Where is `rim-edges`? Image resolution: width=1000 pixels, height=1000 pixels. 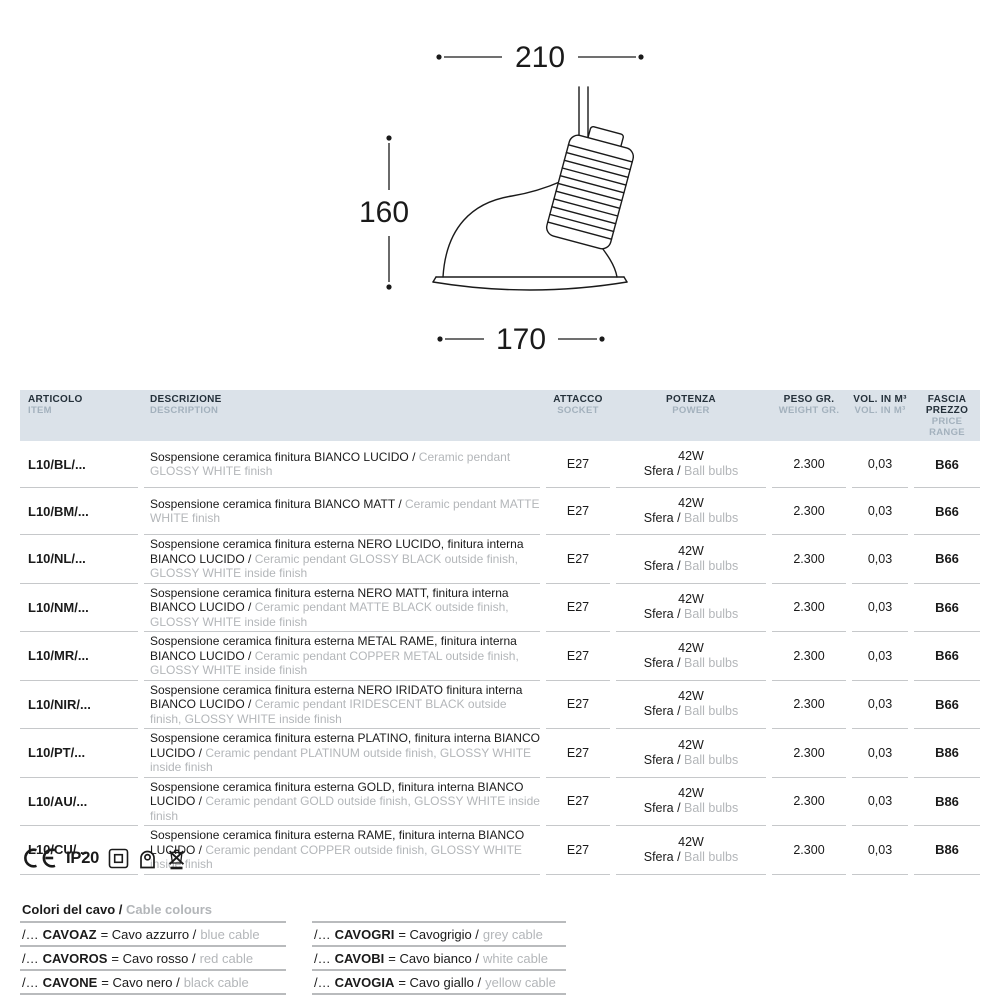
rim-edges is located at coordinates (530, 279).